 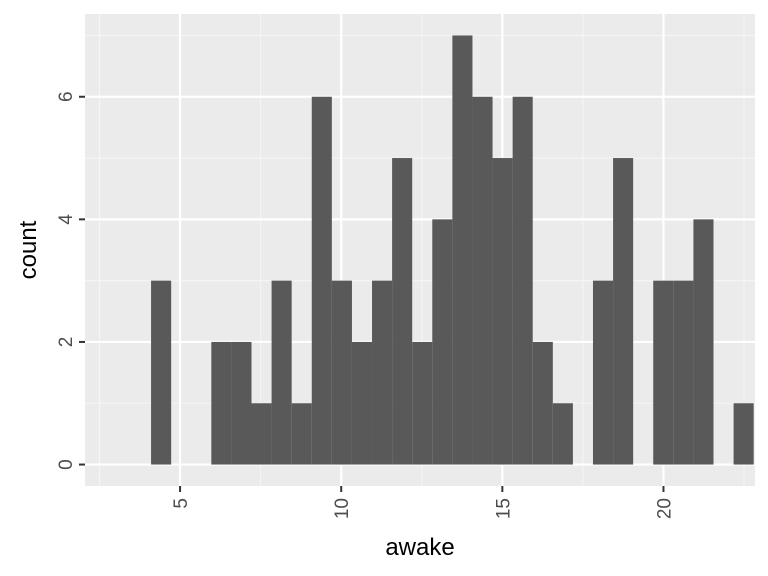 What do you see at coordinates (423, 502) in the screenshot?
I see `x-axis-ticks: 5 10 15 20` at bounding box center [423, 502].